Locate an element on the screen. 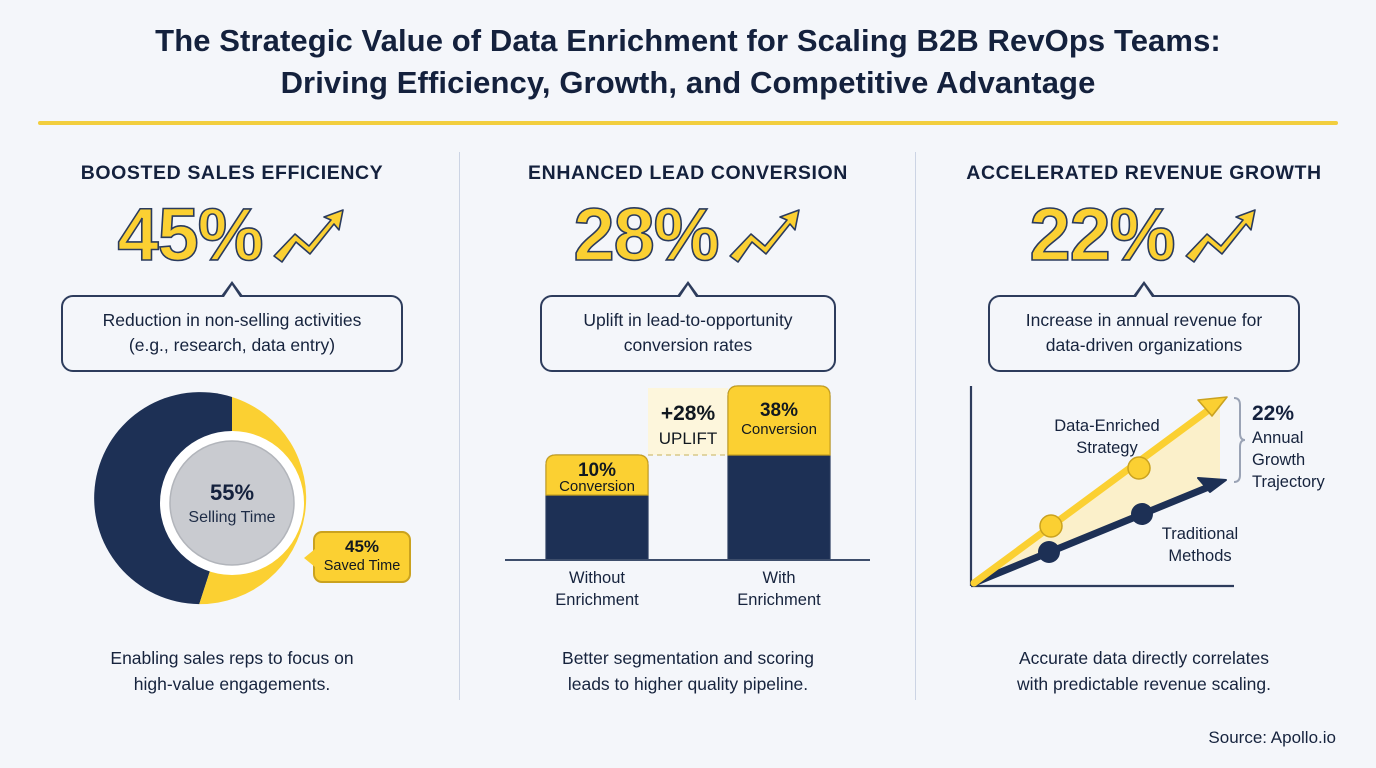 The height and width of the screenshot is (768, 1376). donut-chart: 55% Selling Time 45% Saved Time is located at coordinates (232, 503).